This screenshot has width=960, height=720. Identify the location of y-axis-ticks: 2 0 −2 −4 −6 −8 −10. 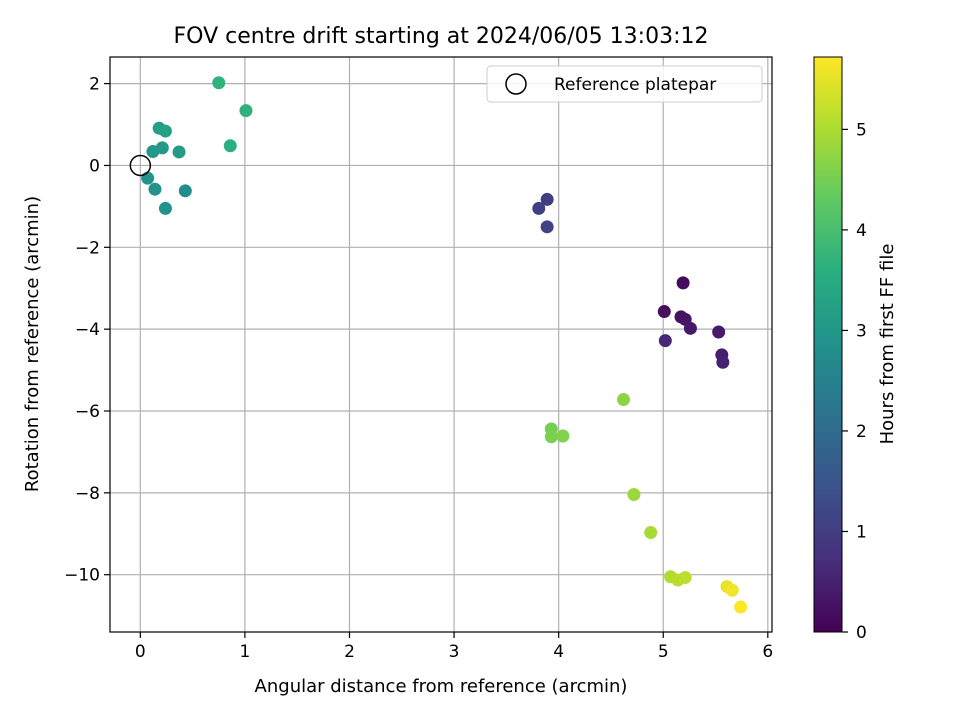
(87, 330).